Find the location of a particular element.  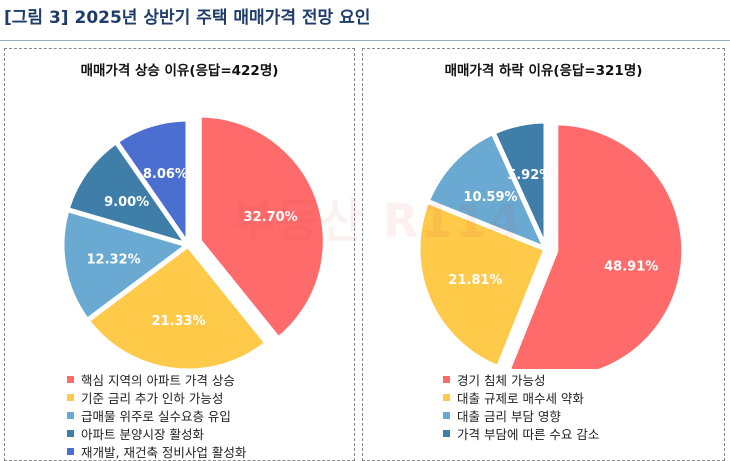

rise-legend-item-2: 기준 금리 추가 인하 가능성 is located at coordinates (156, 397).